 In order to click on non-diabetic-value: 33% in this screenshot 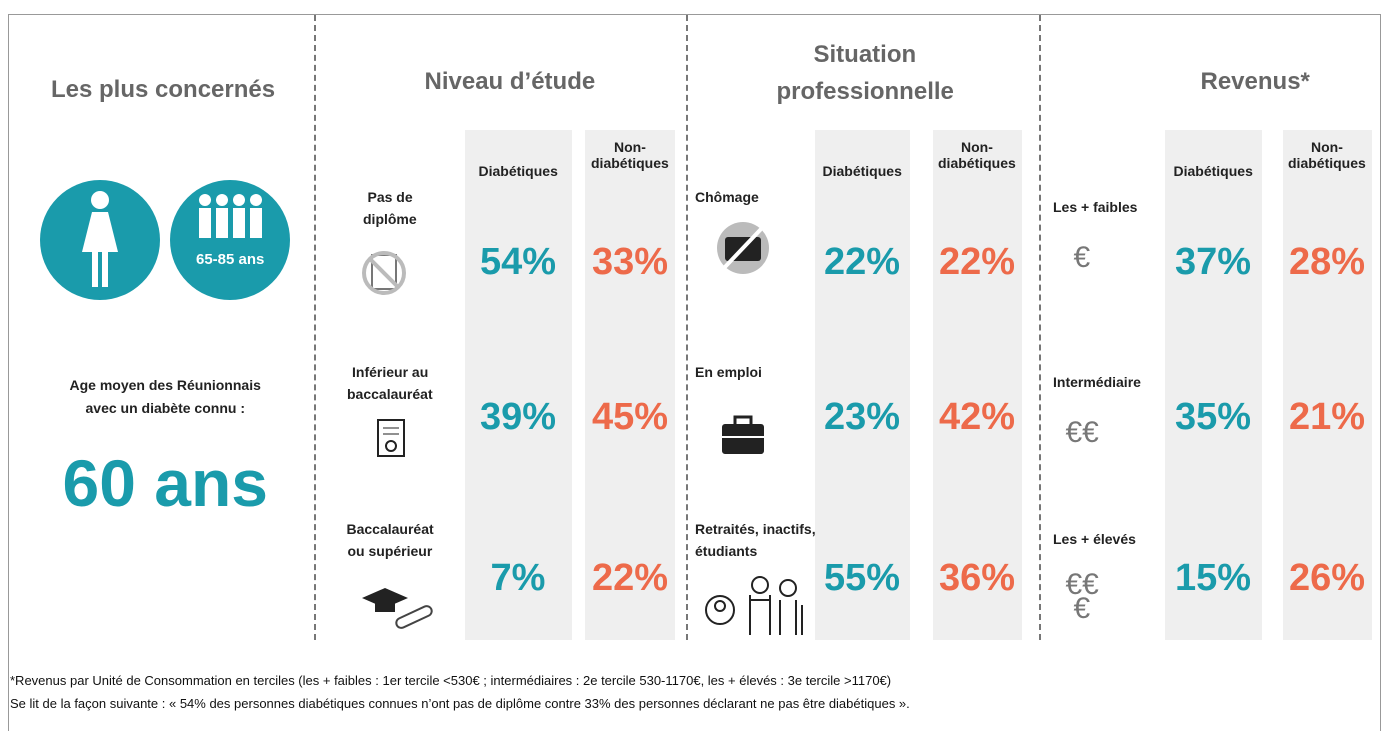, I will do `click(630, 262)`.